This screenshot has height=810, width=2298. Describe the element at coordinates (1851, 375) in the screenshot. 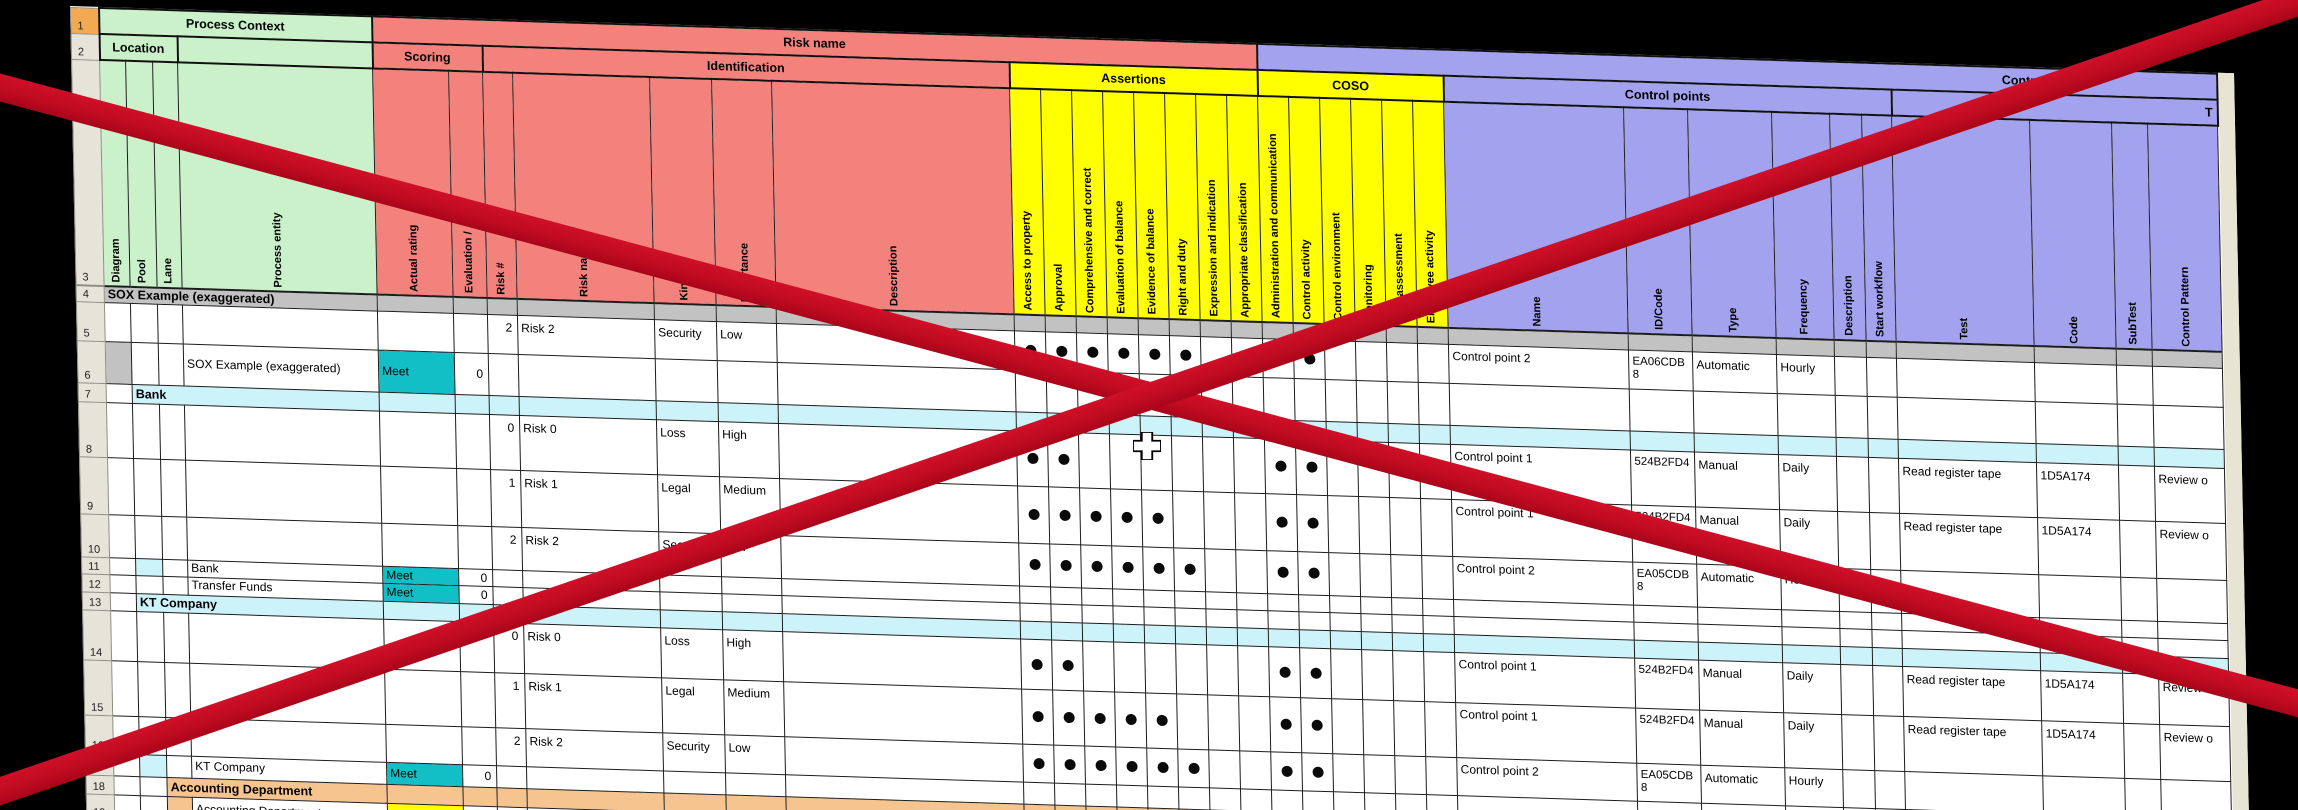

I see `cell-r5-cpdesc` at that location.